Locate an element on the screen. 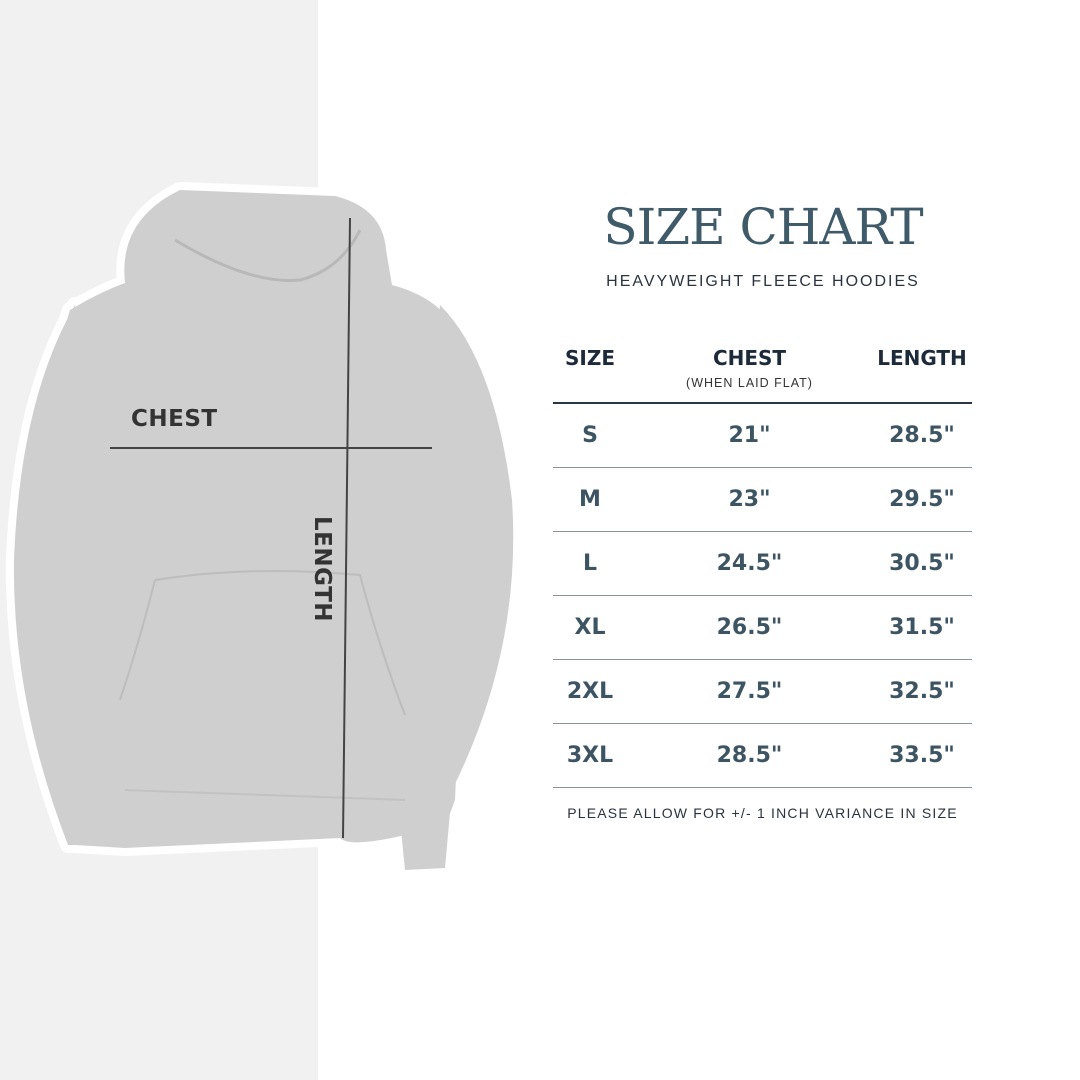 This screenshot has height=1080, width=1080. length-cell: 28.5" is located at coordinates (922, 435).